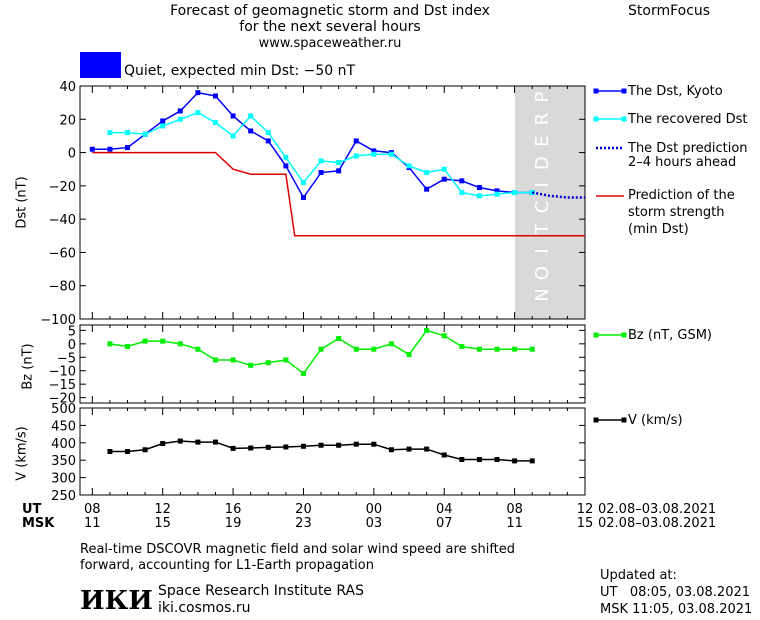 The image size is (760, 620). What do you see at coordinates (100, 65) in the screenshot?
I see `status-color-box` at bounding box center [100, 65].